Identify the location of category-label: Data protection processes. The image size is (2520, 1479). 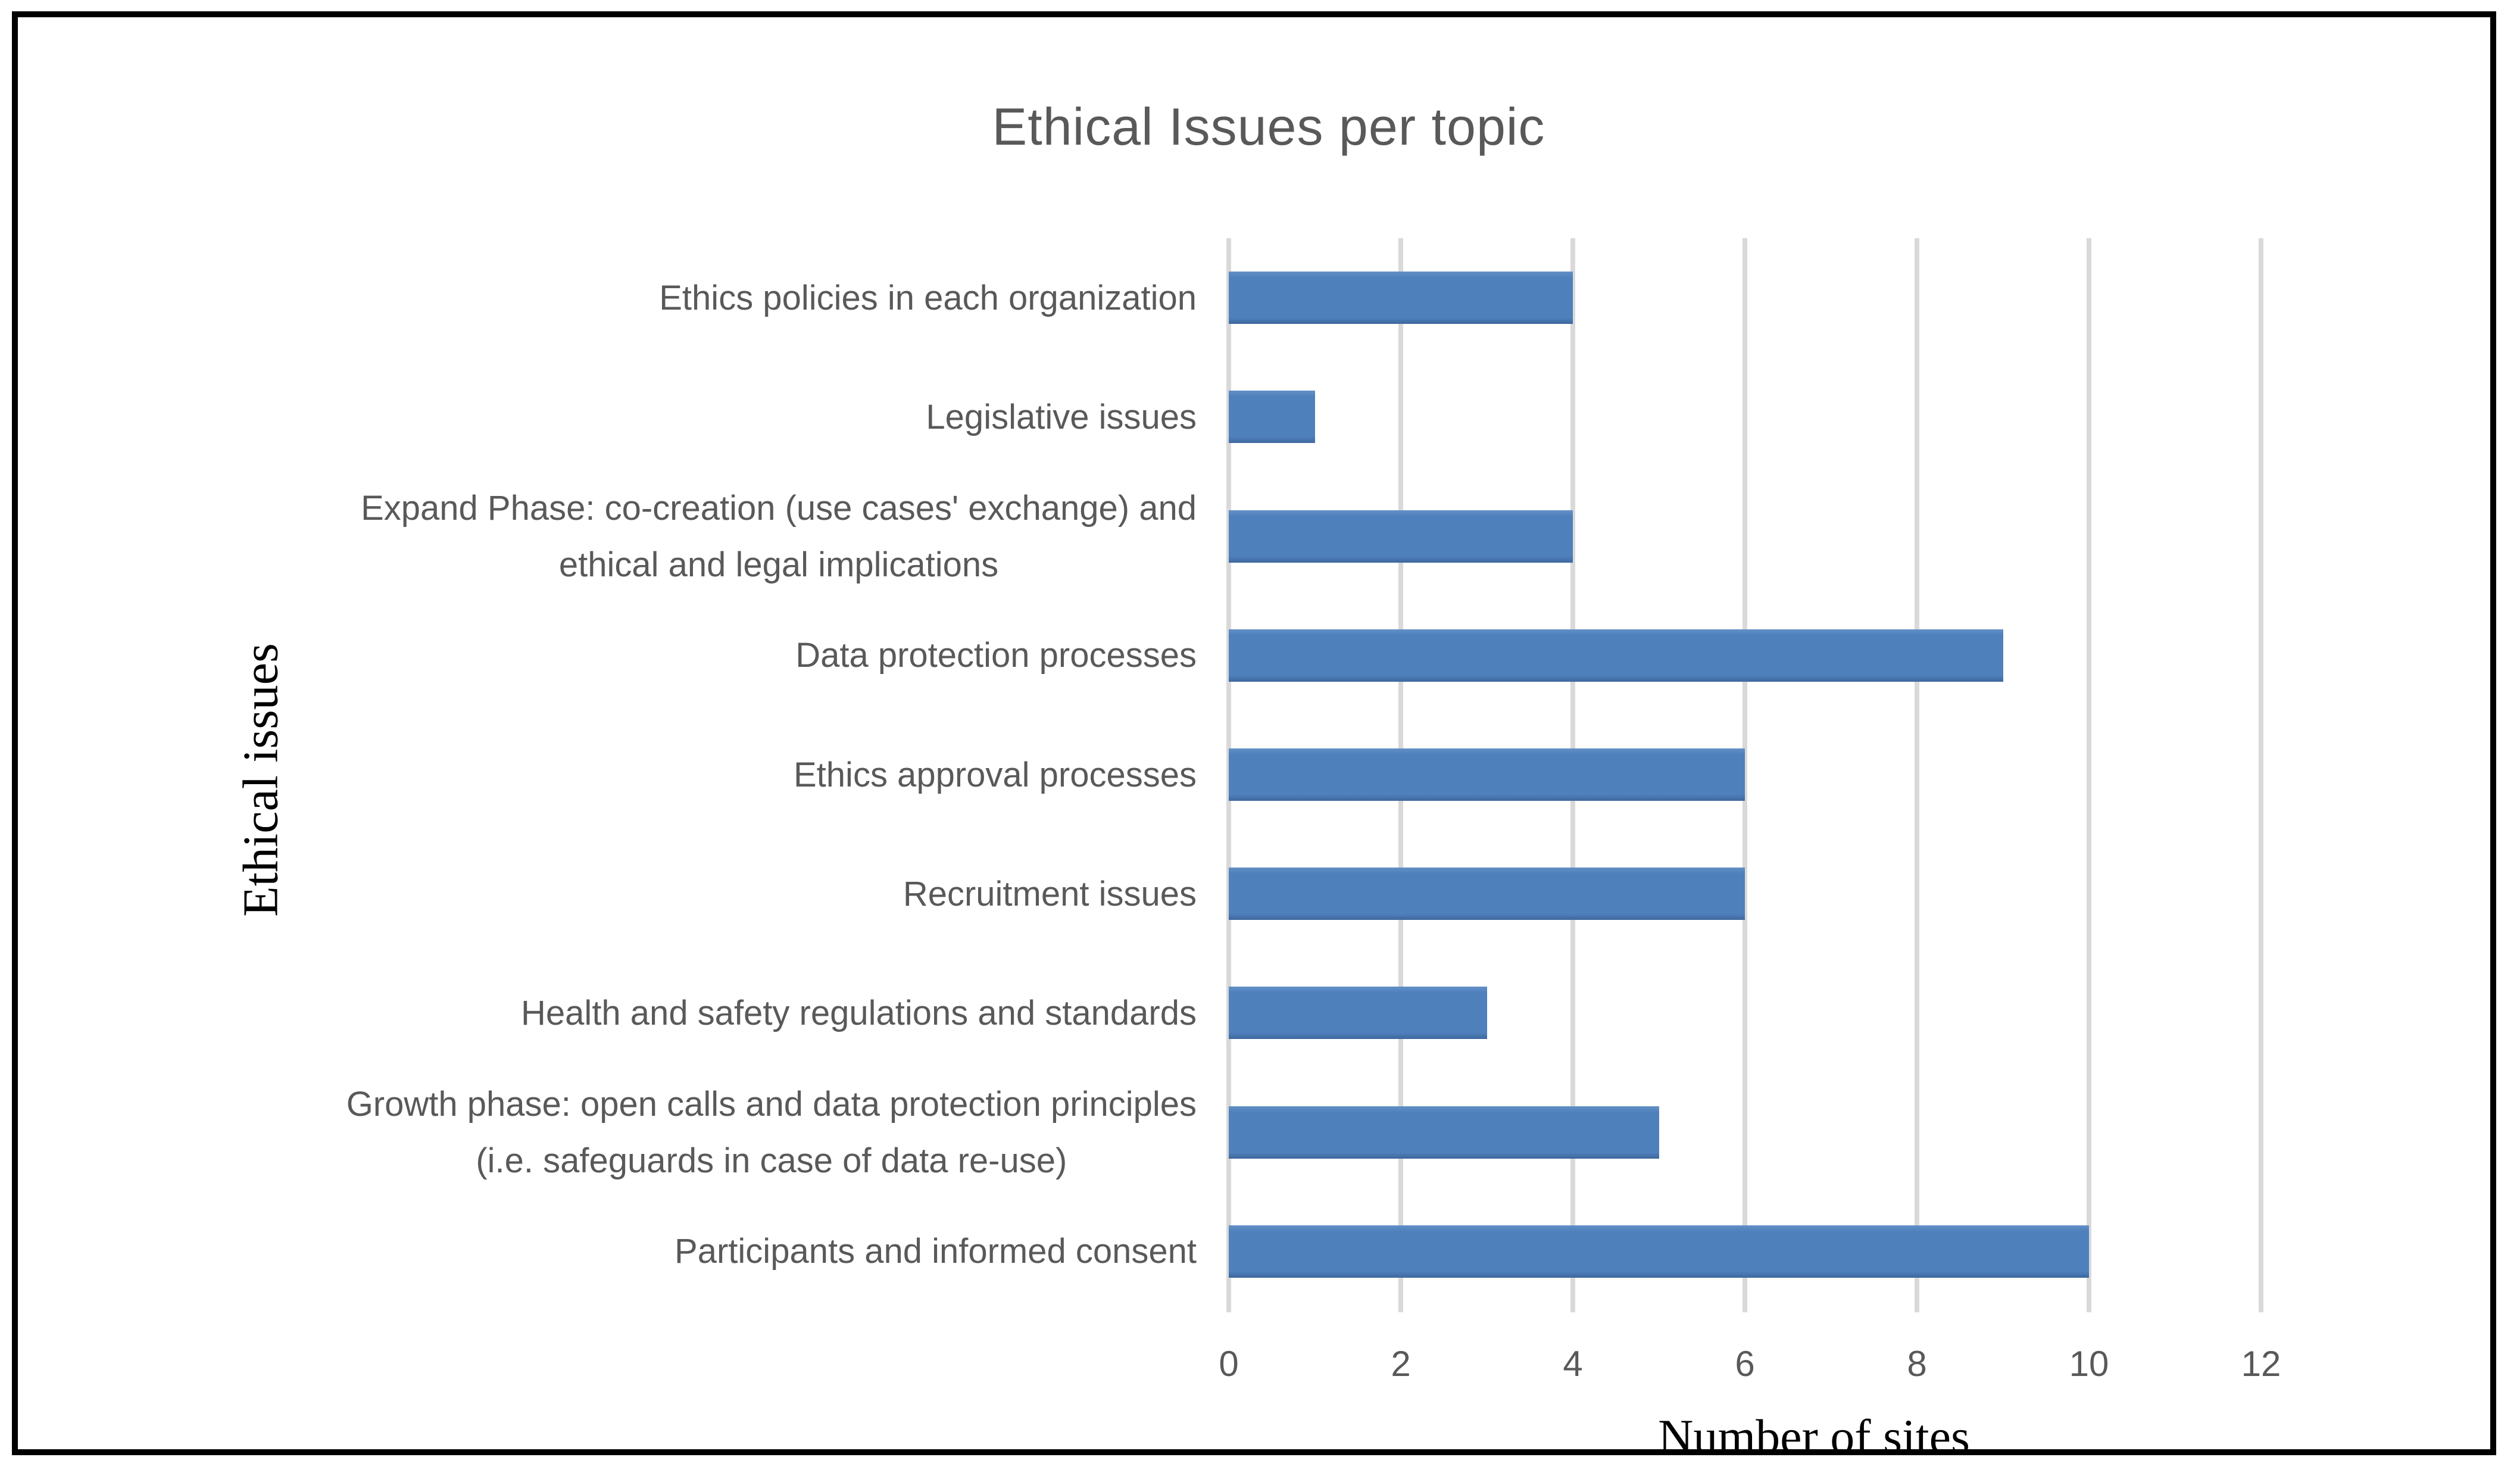
(996, 655).